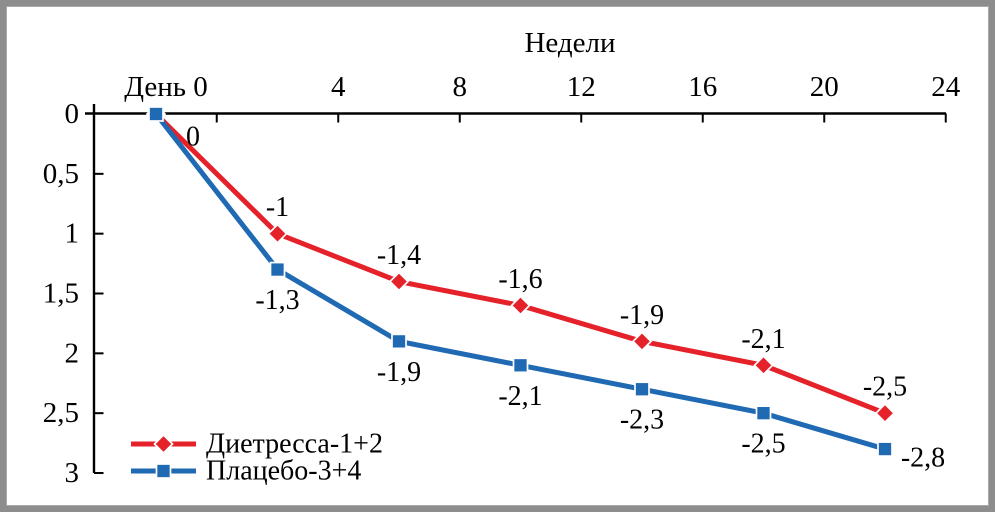 This screenshot has height=512, width=995. I want to click on legend-label-dietressa: Диетресса-1+2, so click(294, 444).